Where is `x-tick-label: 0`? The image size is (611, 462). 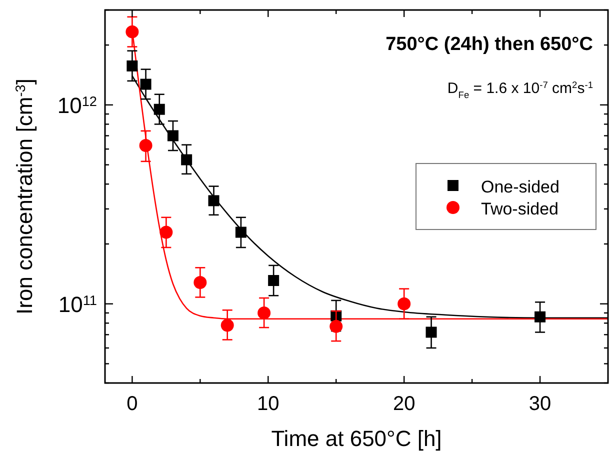 x-tick-label: 0 is located at coordinates (132, 404).